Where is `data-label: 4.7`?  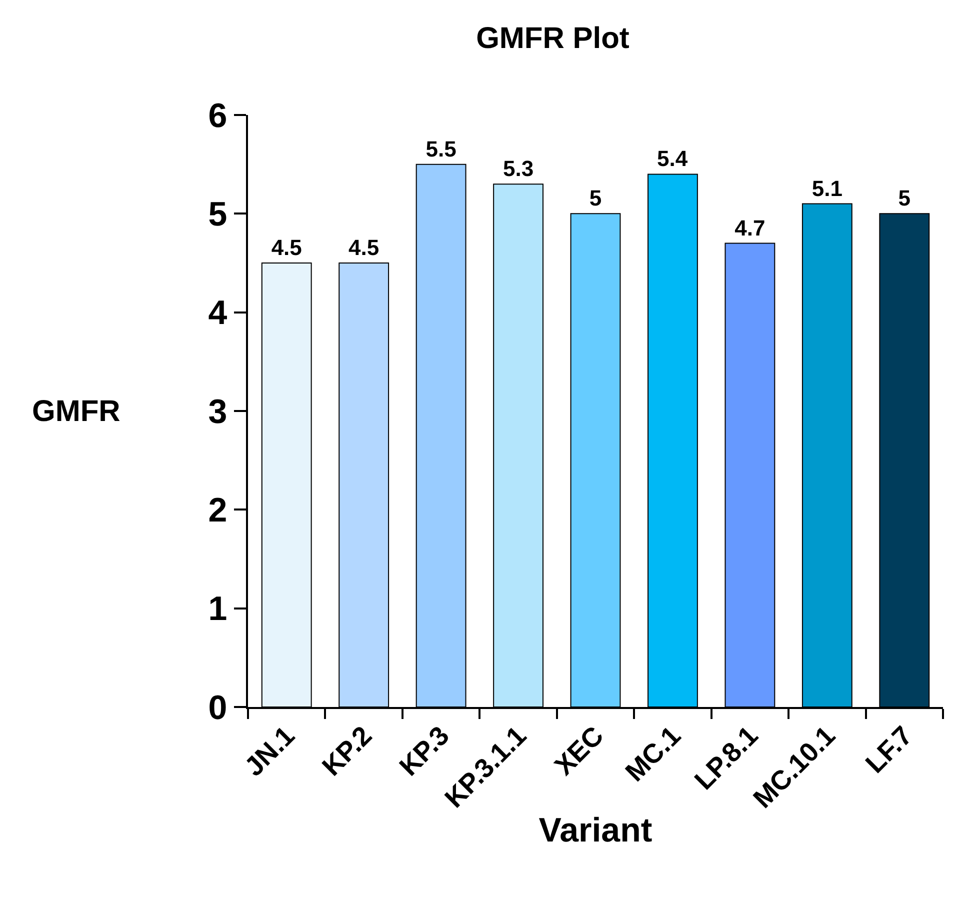
data-label: 4.7 is located at coordinates (750, 227).